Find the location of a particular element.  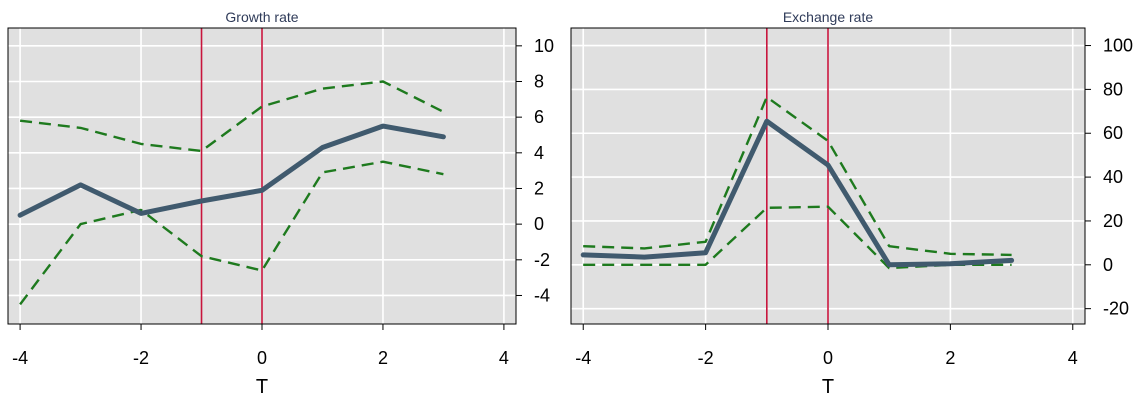

growth-rate-x-tick-label: 4 is located at coordinates (504, 358).